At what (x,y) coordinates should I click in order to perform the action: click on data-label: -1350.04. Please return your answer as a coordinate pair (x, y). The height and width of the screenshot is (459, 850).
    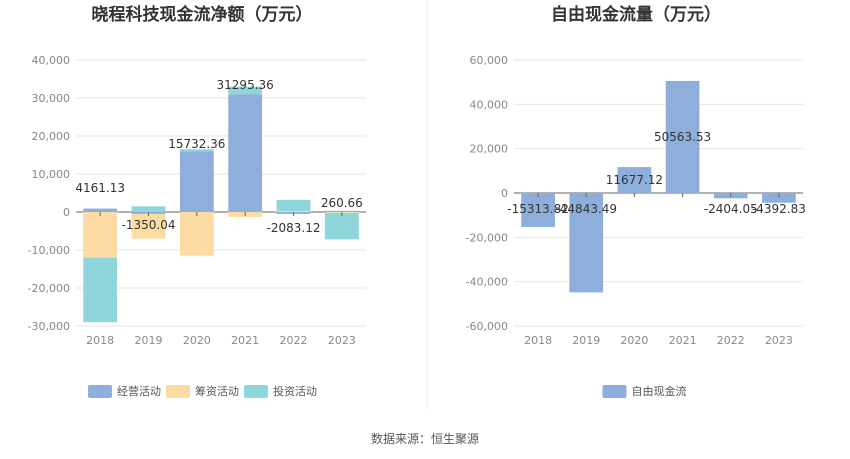
    Looking at the image, I should click on (149, 225).